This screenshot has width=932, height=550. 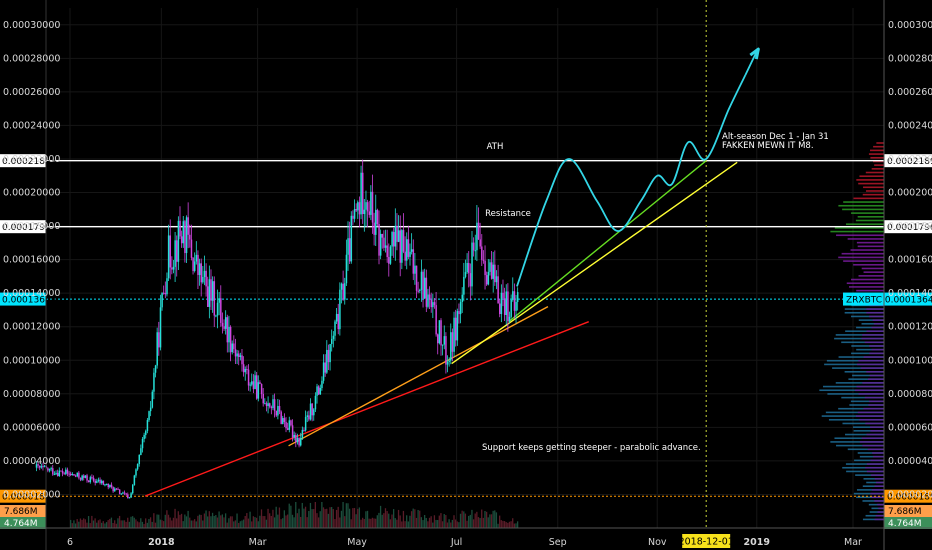 What do you see at coordinates (456, 542) in the screenshot?
I see `x-tick-label: Jul` at bounding box center [456, 542].